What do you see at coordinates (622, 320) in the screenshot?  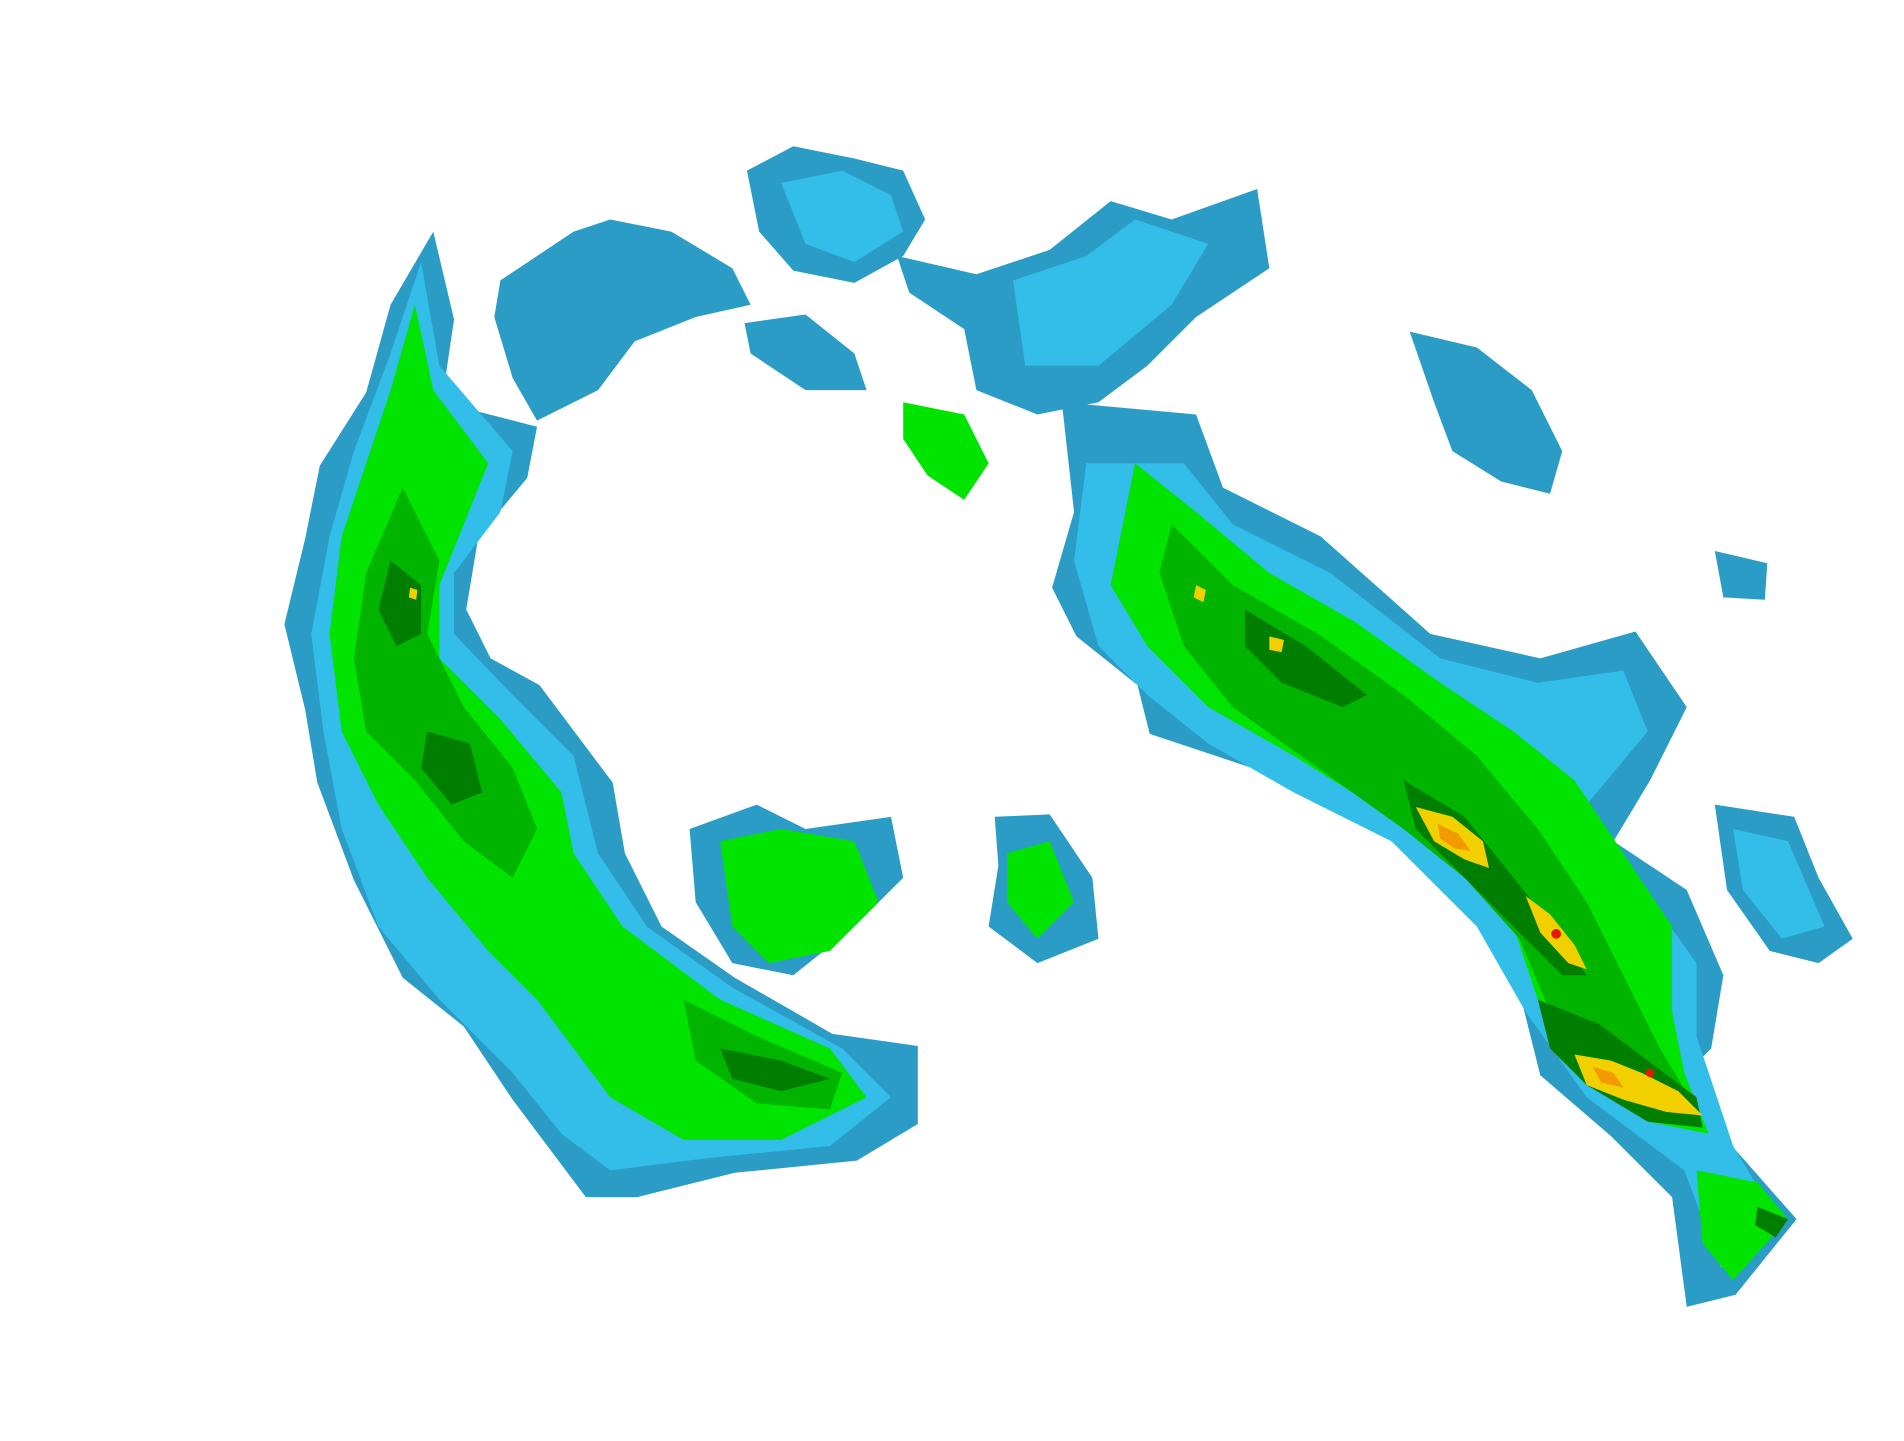 I see `echo-top-left-cluster` at bounding box center [622, 320].